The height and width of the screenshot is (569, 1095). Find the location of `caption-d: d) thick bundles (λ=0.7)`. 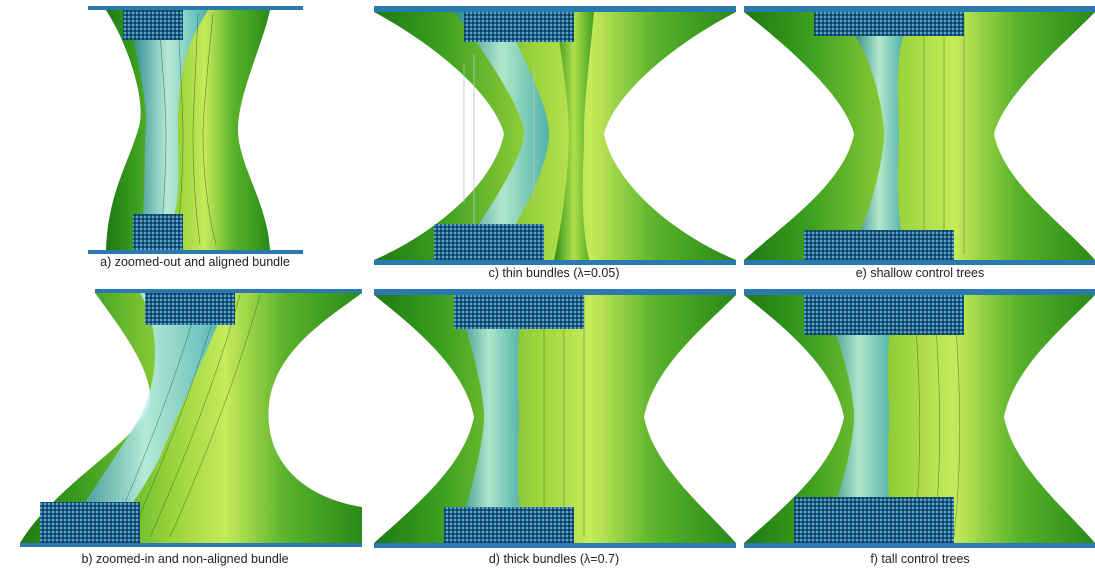

caption-d: d) thick bundles (λ=0.7) is located at coordinates (554, 559).